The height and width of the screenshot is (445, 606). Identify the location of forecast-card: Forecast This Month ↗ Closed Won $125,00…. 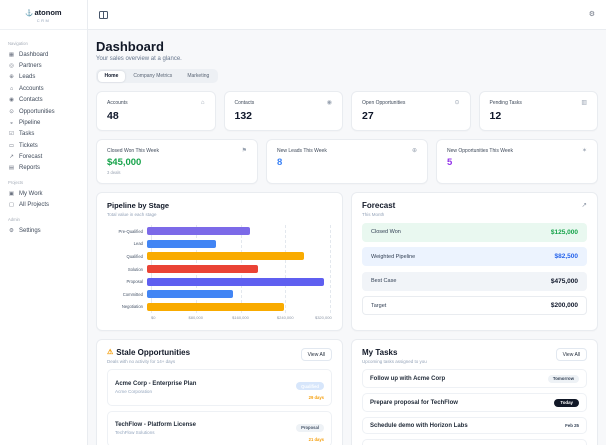
(474, 262).